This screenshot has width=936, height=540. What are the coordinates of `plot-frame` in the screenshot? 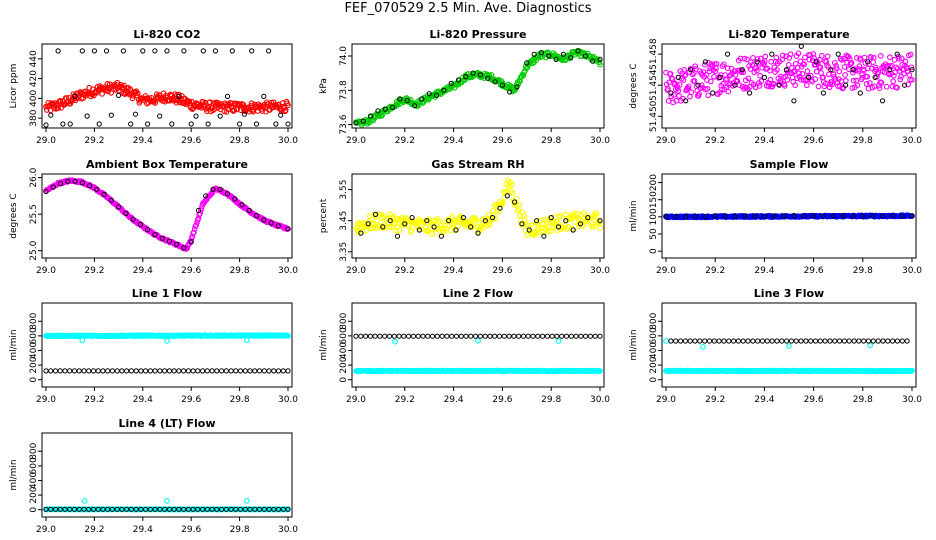 It's located at (789, 216).